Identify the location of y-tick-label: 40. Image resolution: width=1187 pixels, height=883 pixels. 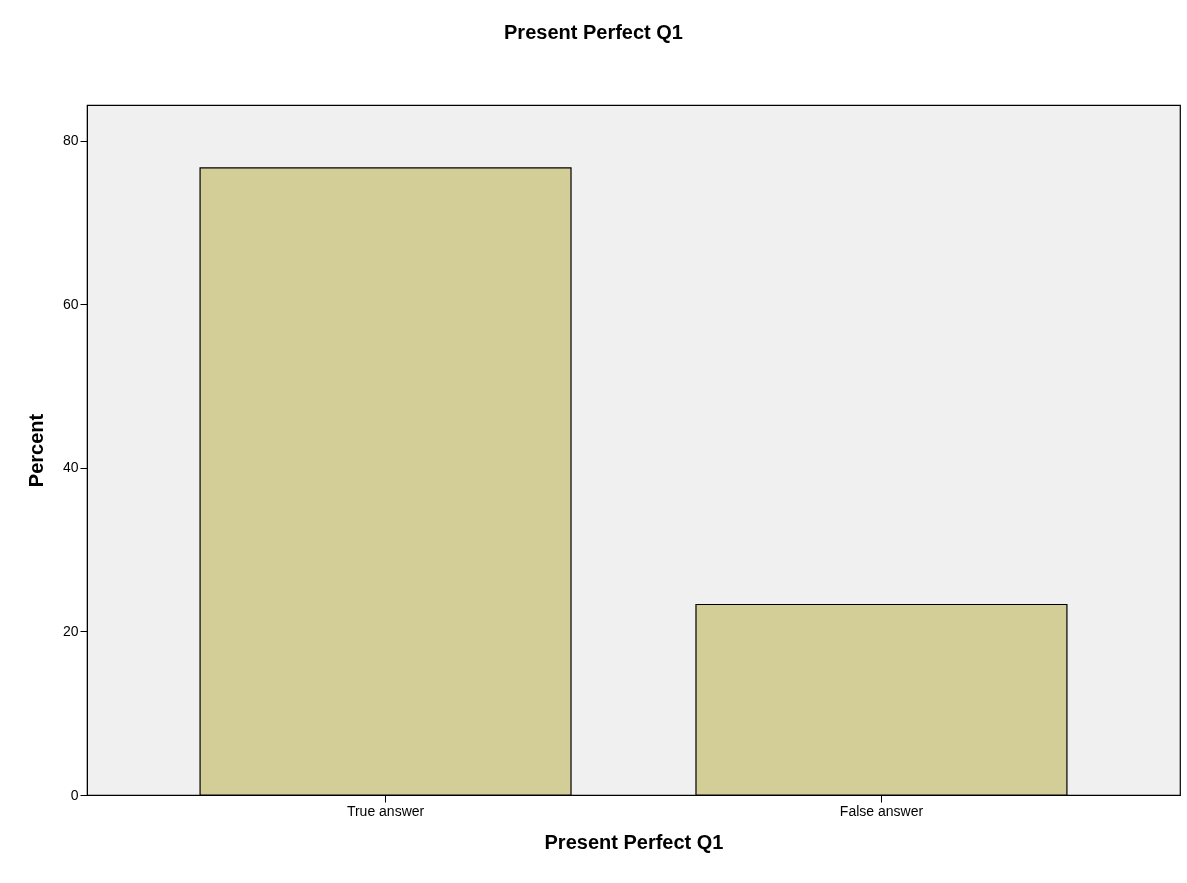
(70, 467).